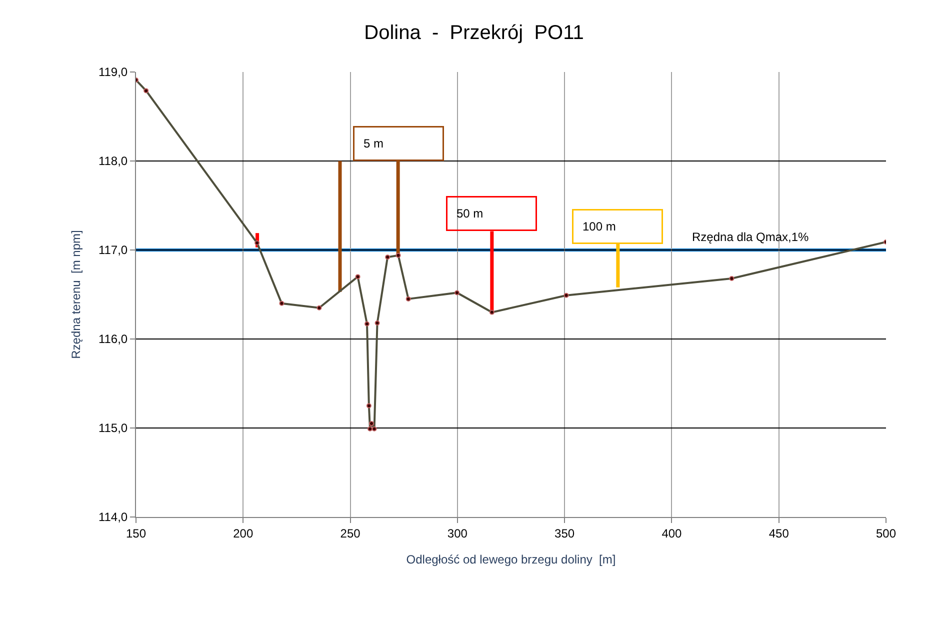 The height and width of the screenshot is (619, 948). Describe the element at coordinates (886, 533) in the screenshot. I see `x-tick-label: 500` at that location.